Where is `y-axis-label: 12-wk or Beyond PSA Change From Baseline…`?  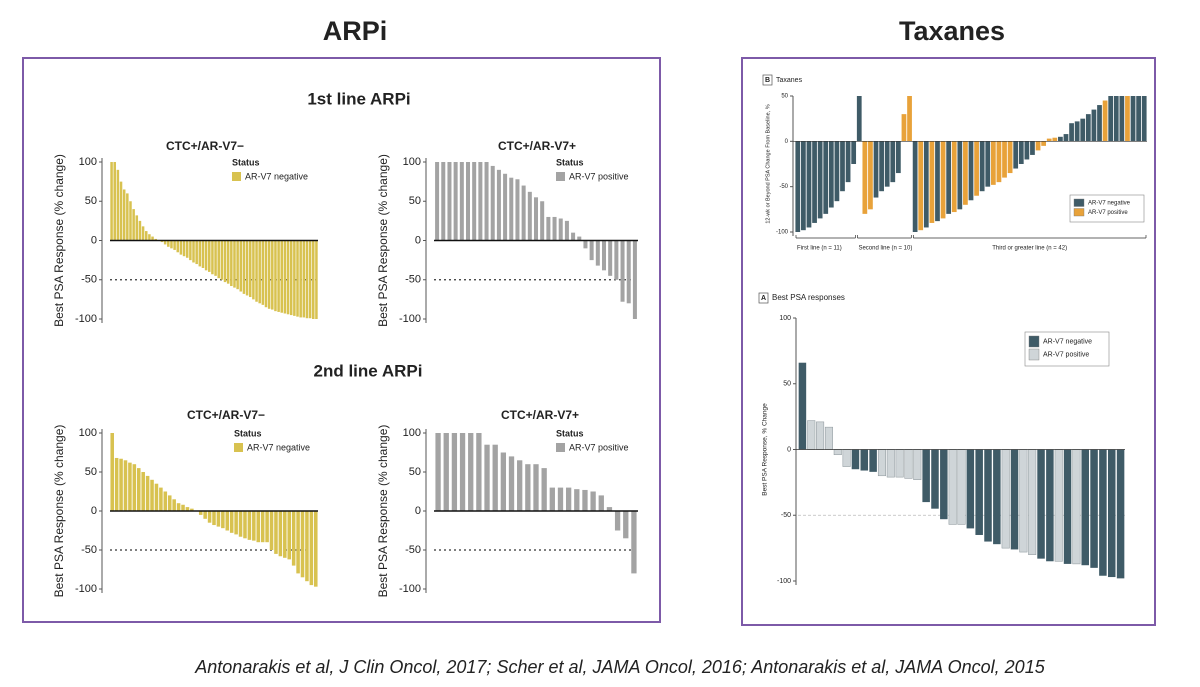
y-axis-label: 12-wk or Beyond PSA Change From Baseline… is located at coordinates (768, 163).